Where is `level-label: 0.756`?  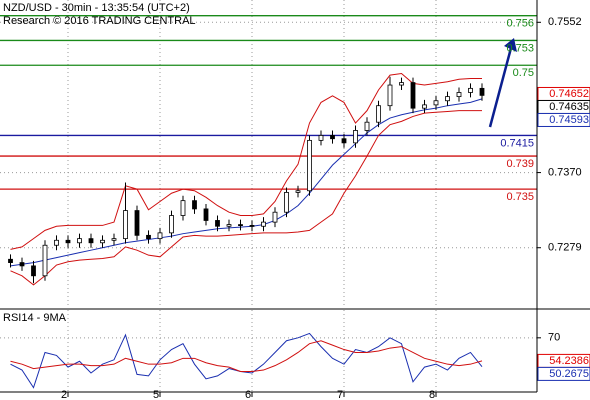
level-label: 0.756 is located at coordinates (520, 24).